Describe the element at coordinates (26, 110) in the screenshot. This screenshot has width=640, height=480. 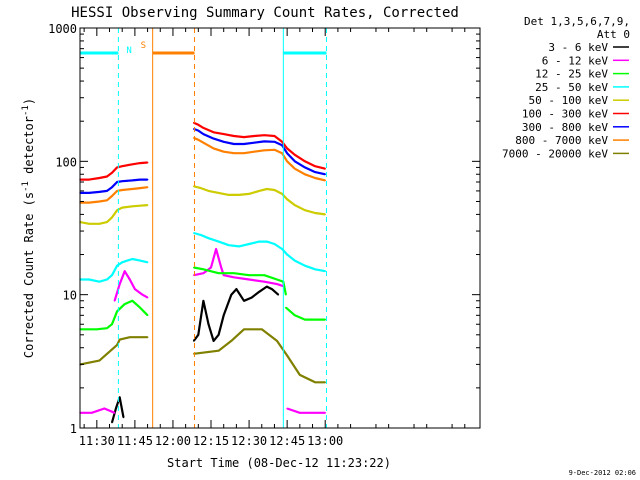
I see `y-axis-label-exp2: -1` at that location.